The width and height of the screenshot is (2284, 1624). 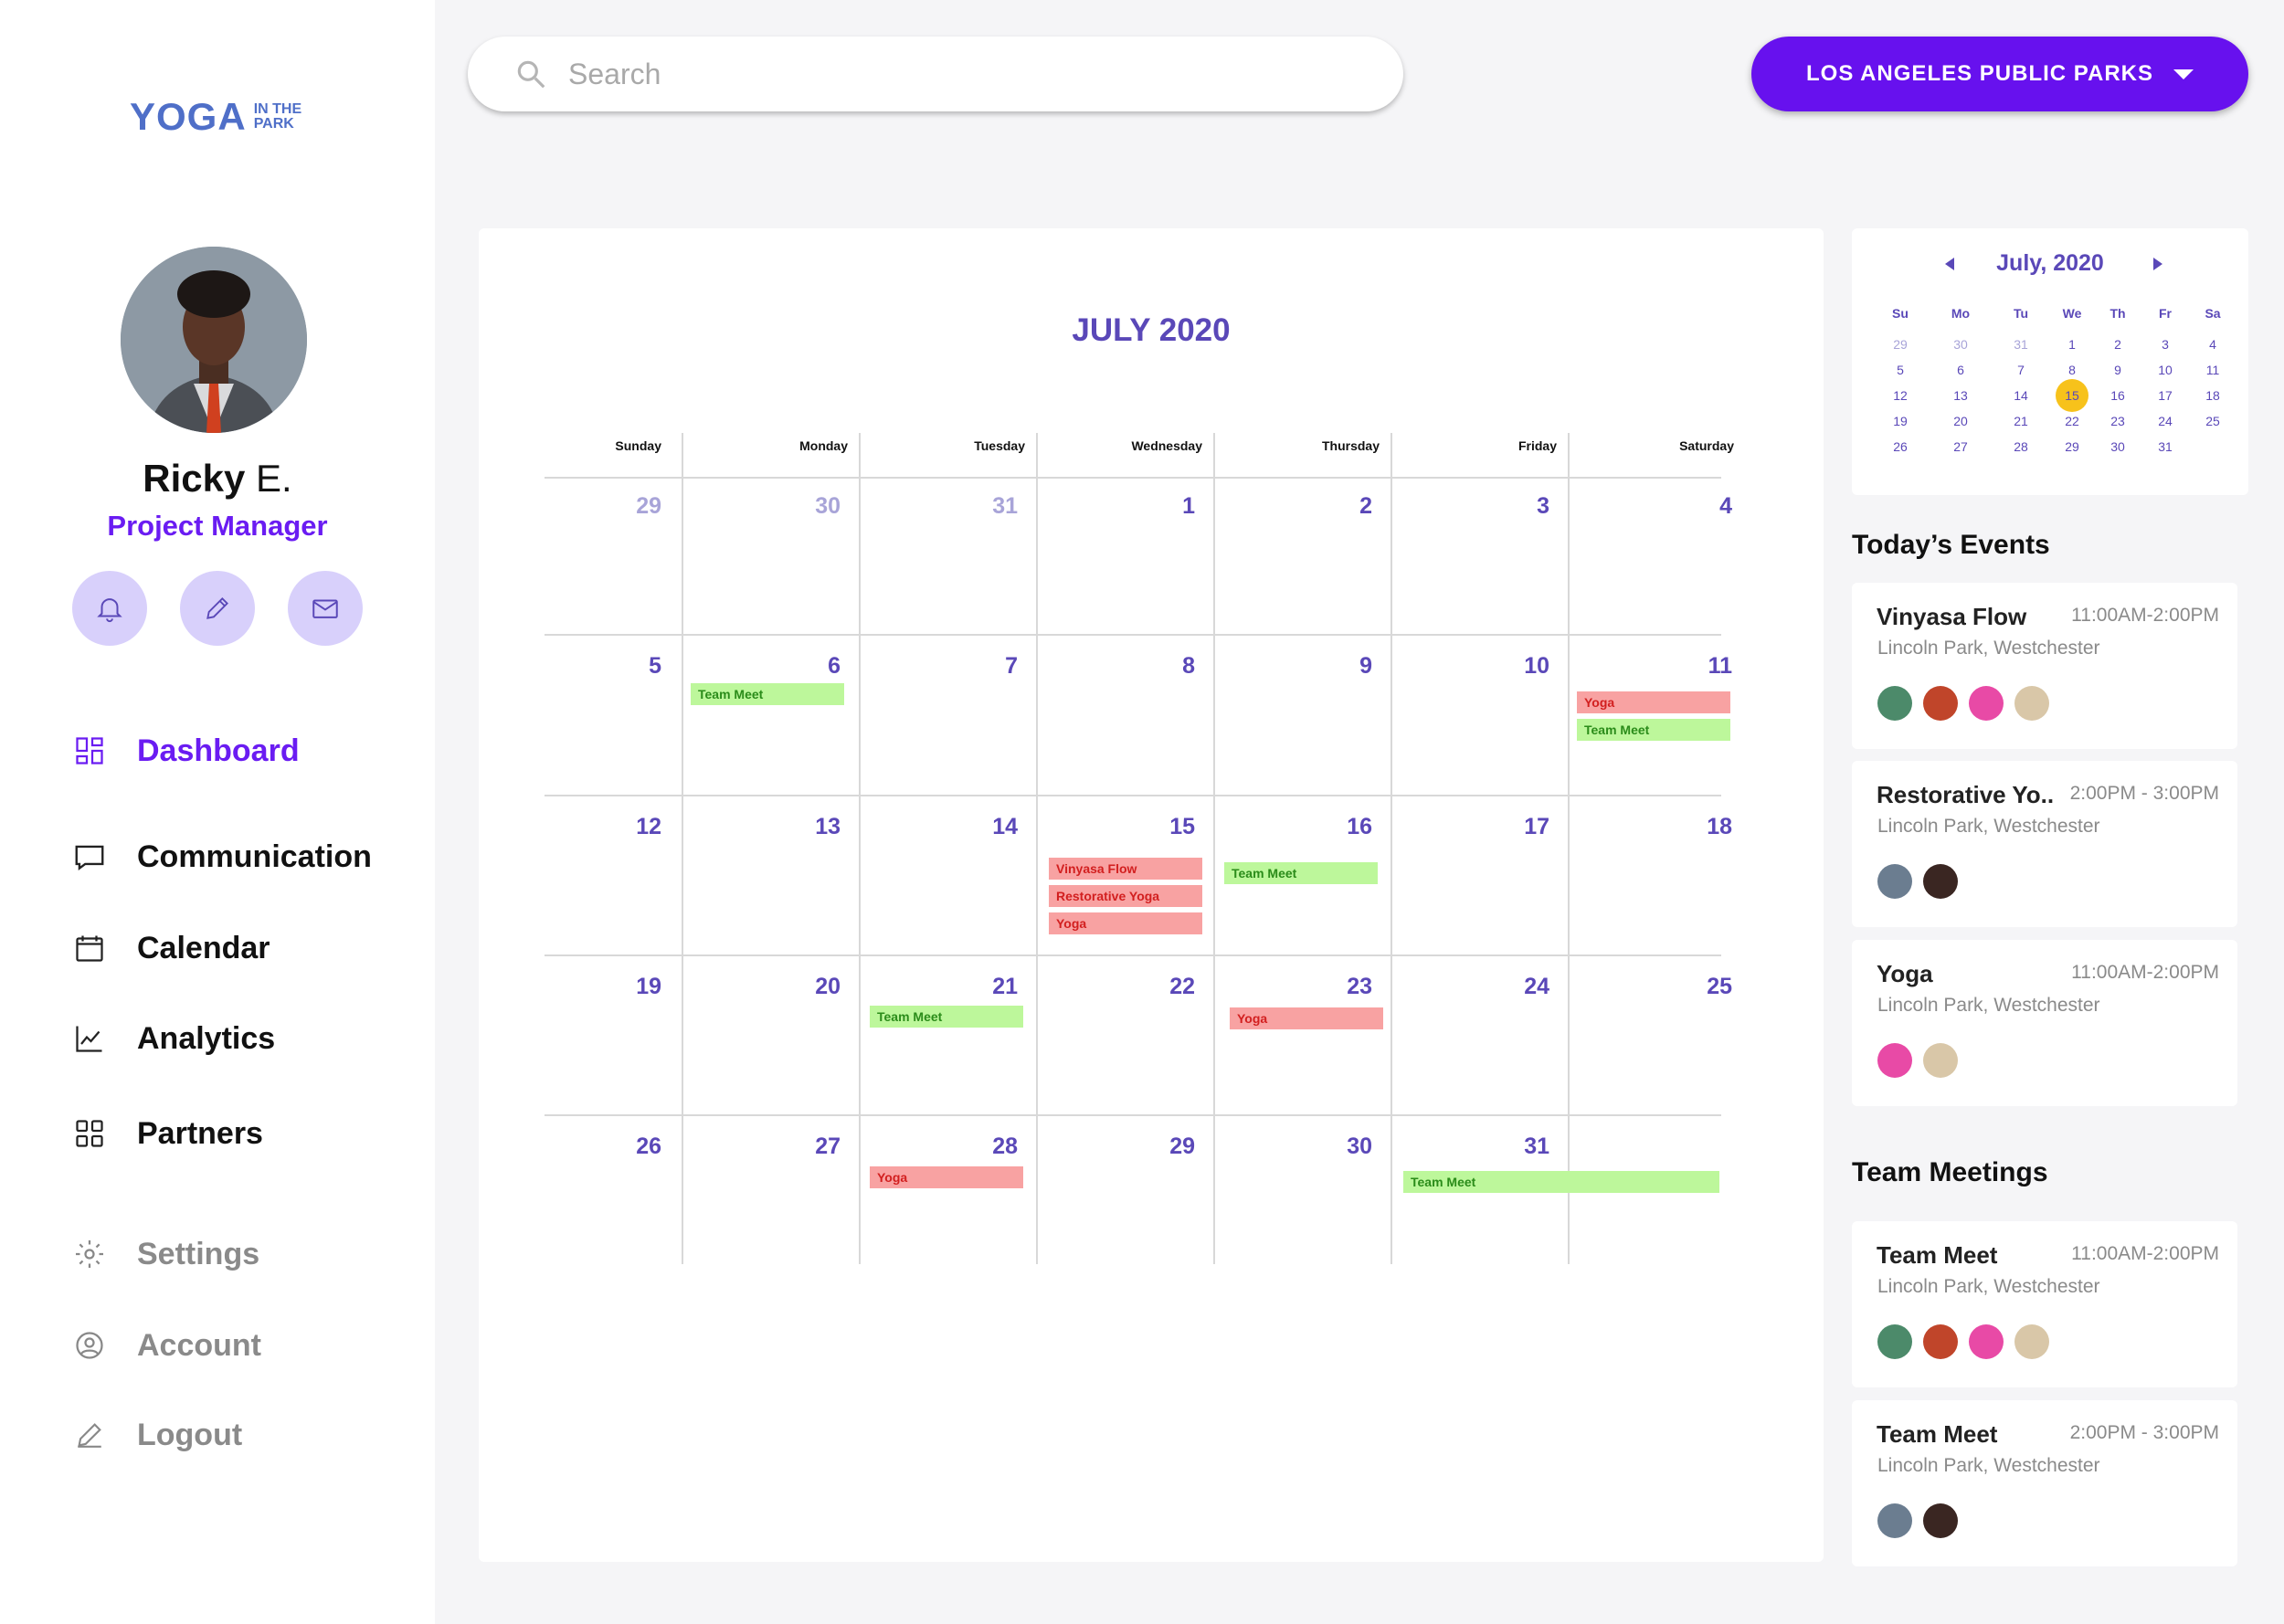 What do you see at coordinates (215, 117) in the screenshot?
I see `app-logo: YOGA IN THE PARK` at bounding box center [215, 117].